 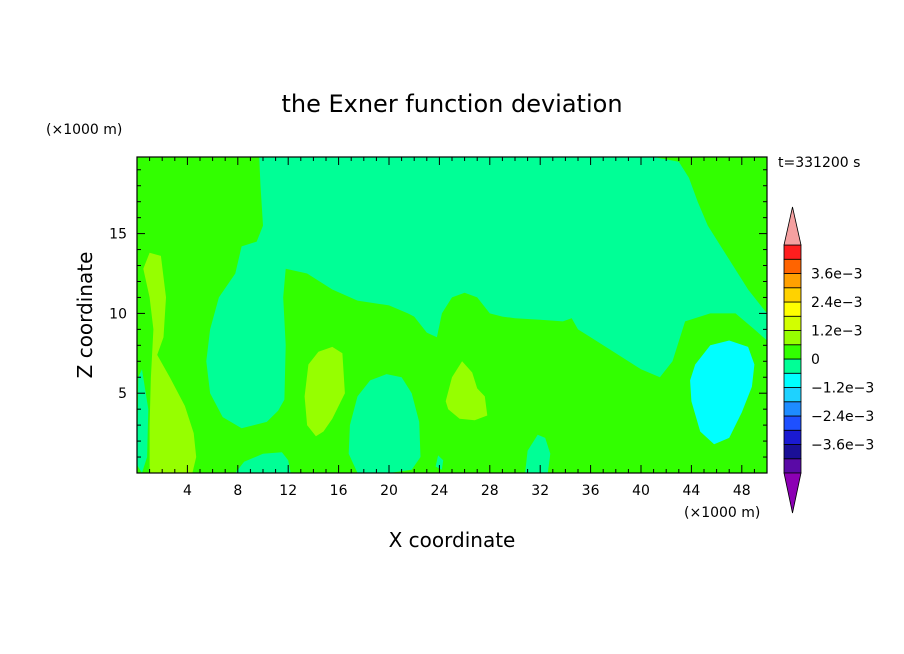 I want to click on x-tick-label: 28, so click(x=490, y=491).